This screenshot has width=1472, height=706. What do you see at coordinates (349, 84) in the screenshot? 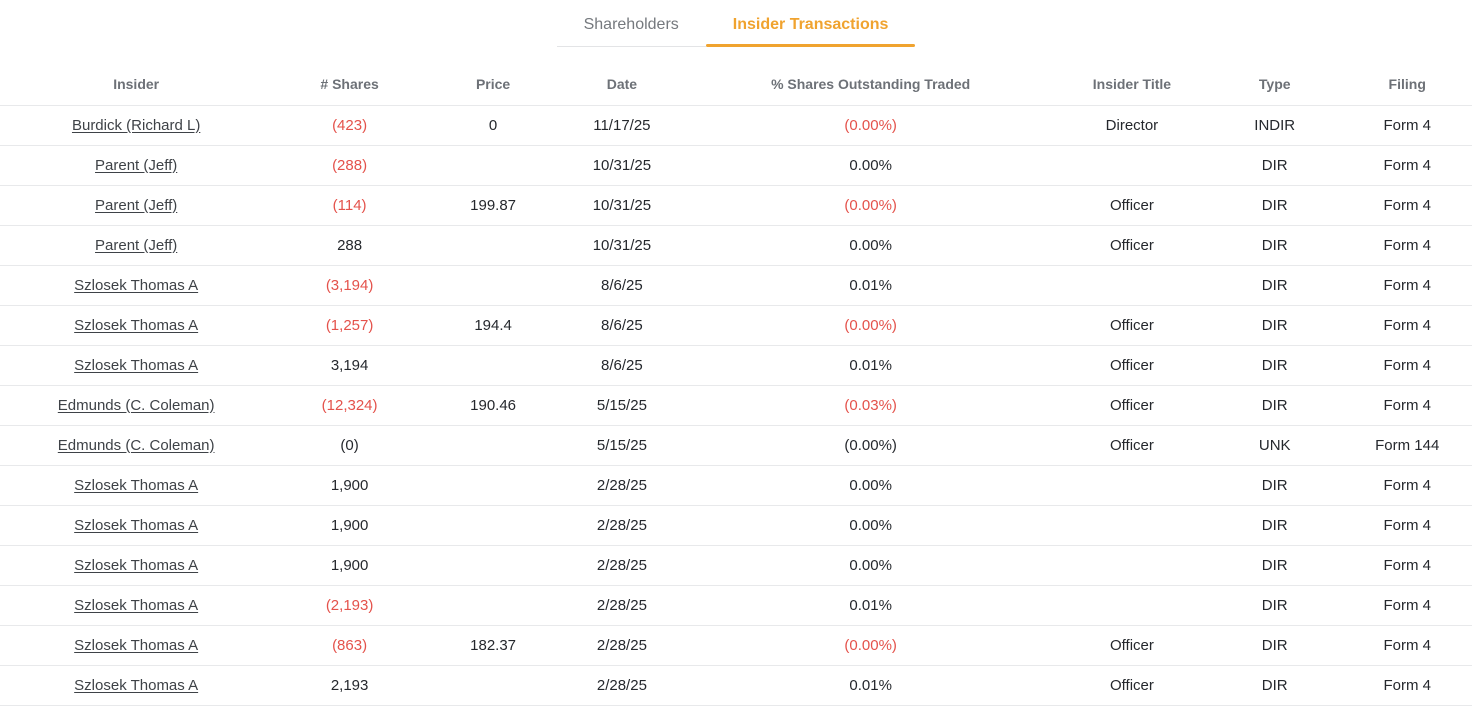
I see `col-header-shares: # Shares` at bounding box center [349, 84].